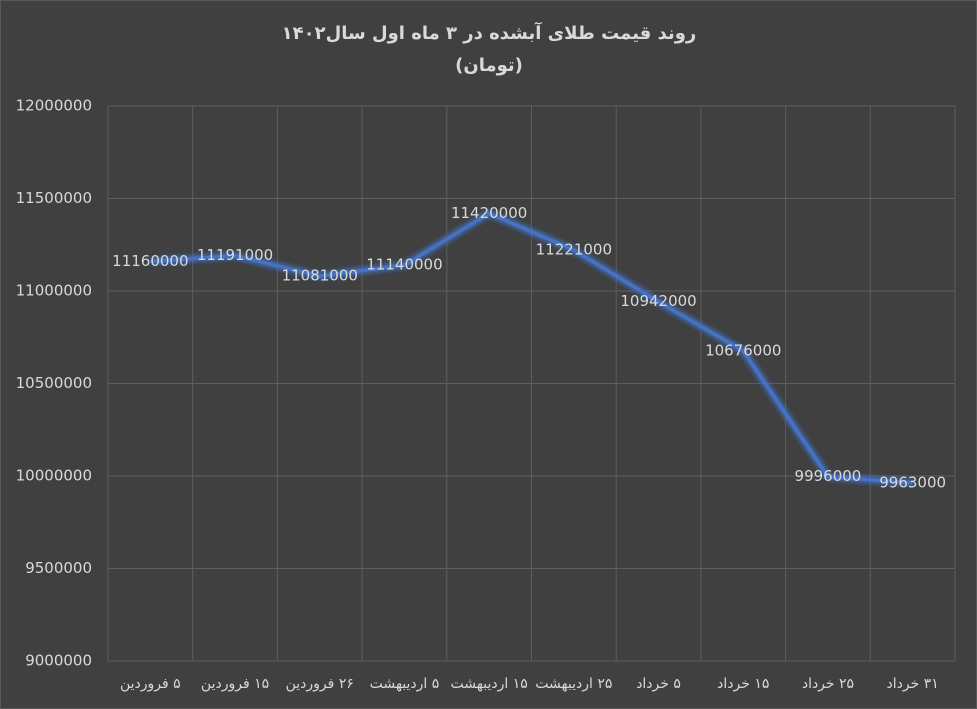 The image size is (977, 709). Describe the element at coordinates (320, 276) in the screenshot. I see `data-label: 11081000` at that location.